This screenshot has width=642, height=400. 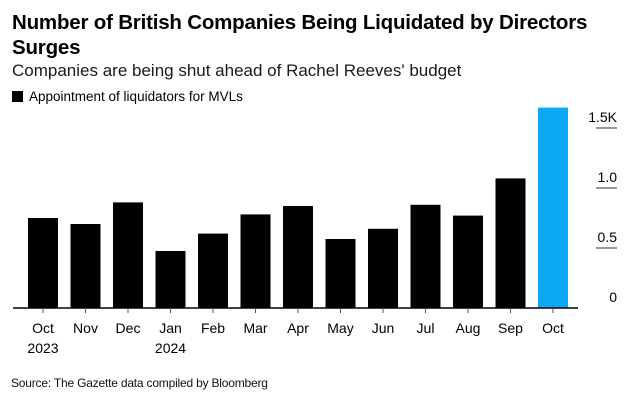 What do you see at coordinates (608, 177) in the screenshot?
I see `y-tick-label: 1.0` at bounding box center [608, 177].